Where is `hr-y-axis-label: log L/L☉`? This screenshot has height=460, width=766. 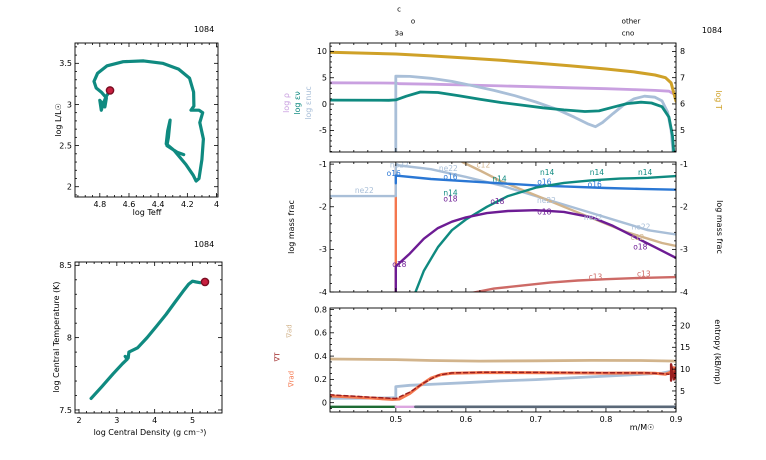 hr-y-axis-label: log L/L☉ is located at coordinates (58, 120).